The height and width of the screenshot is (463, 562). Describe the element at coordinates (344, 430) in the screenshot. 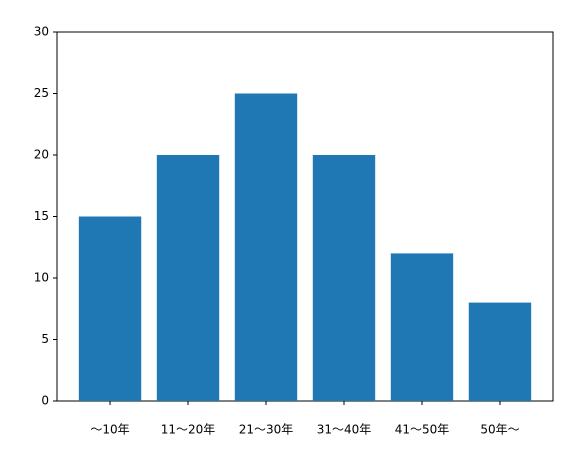

I see `x-tick-label: 31～40年` at that location.